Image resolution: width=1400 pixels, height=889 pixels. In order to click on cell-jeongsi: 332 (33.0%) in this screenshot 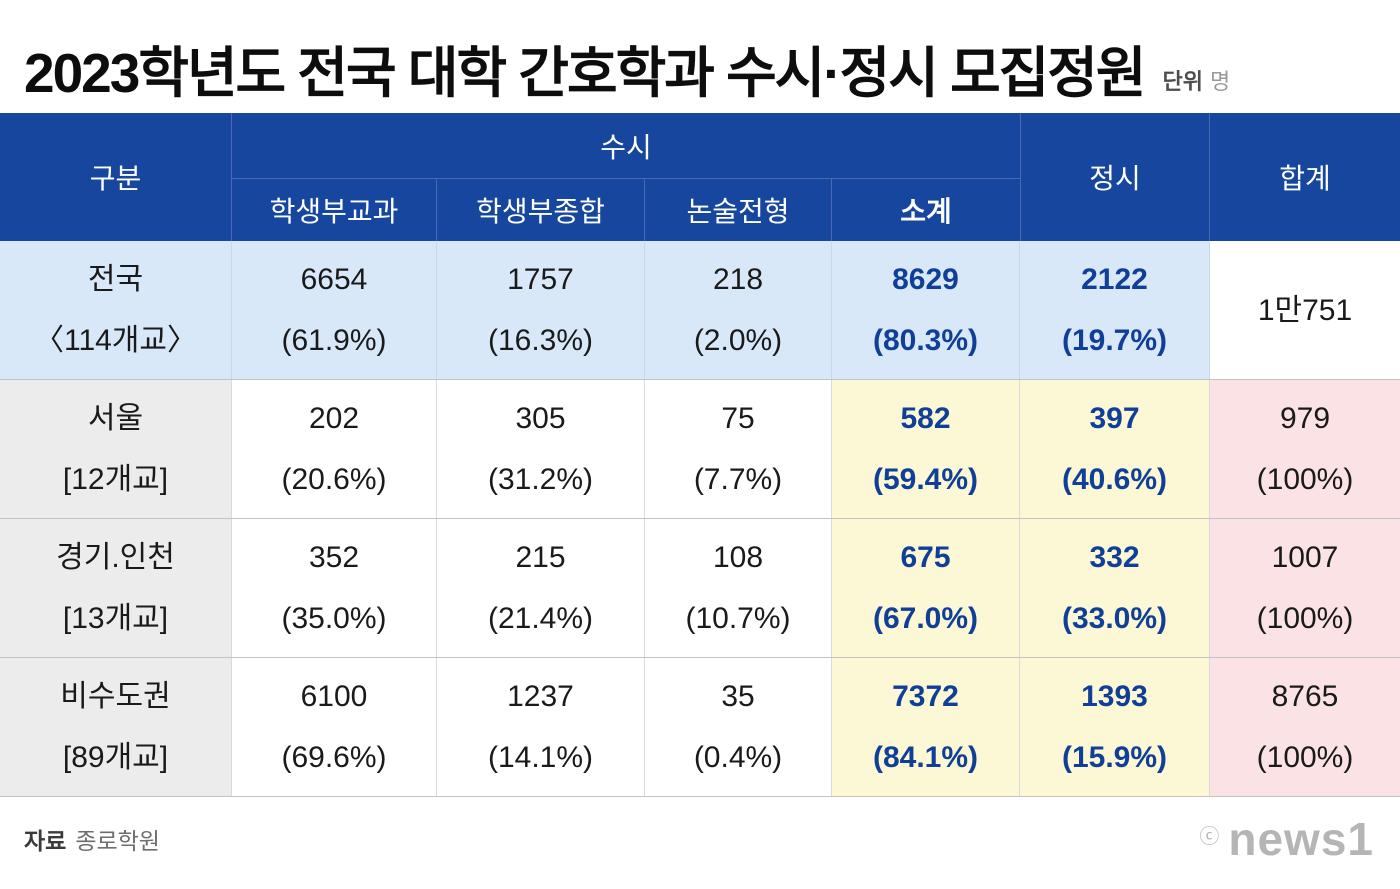, I will do `click(1115, 588)`.